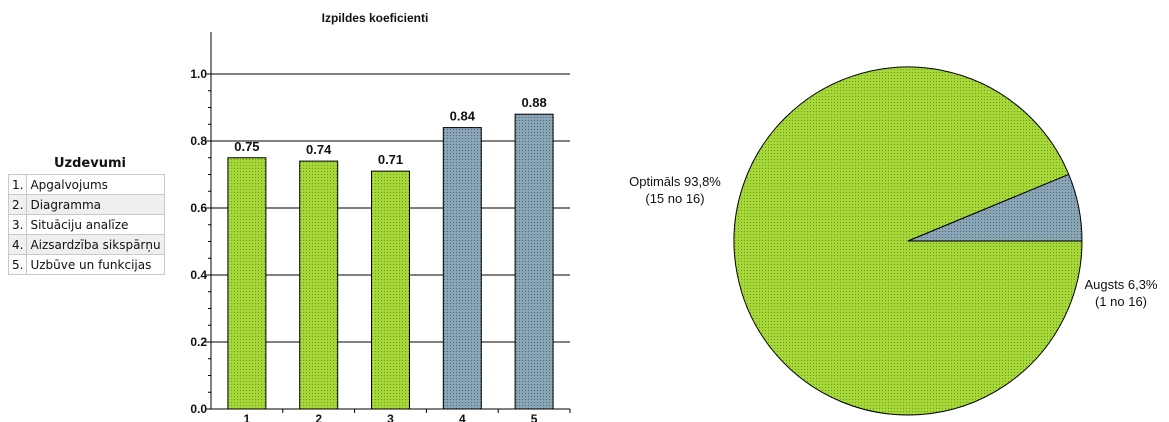 The image size is (1169, 422). I want to click on legend-row: 1. Apgalvojums, so click(86, 184).